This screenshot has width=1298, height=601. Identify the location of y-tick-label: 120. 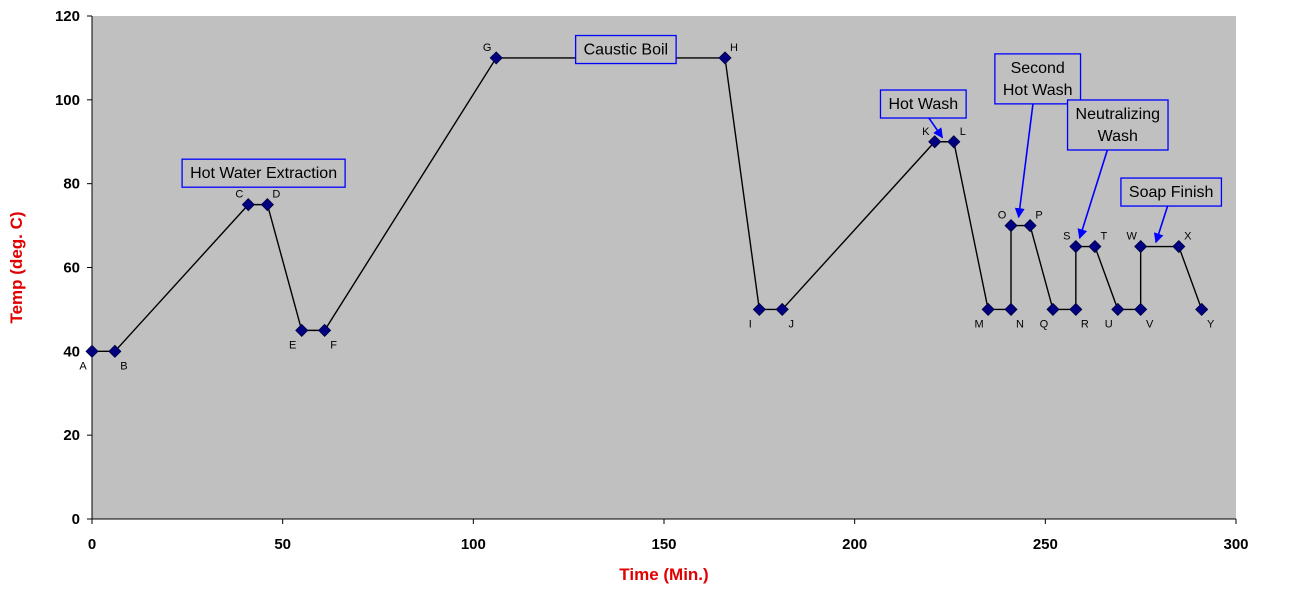
(67, 16).